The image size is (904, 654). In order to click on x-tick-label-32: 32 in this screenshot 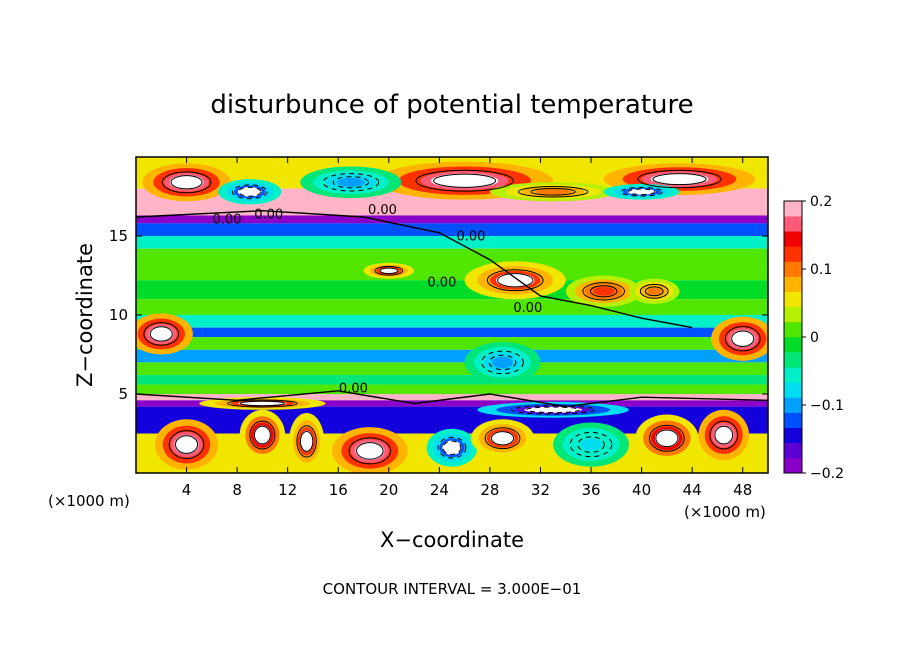, I will do `click(540, 490)`.